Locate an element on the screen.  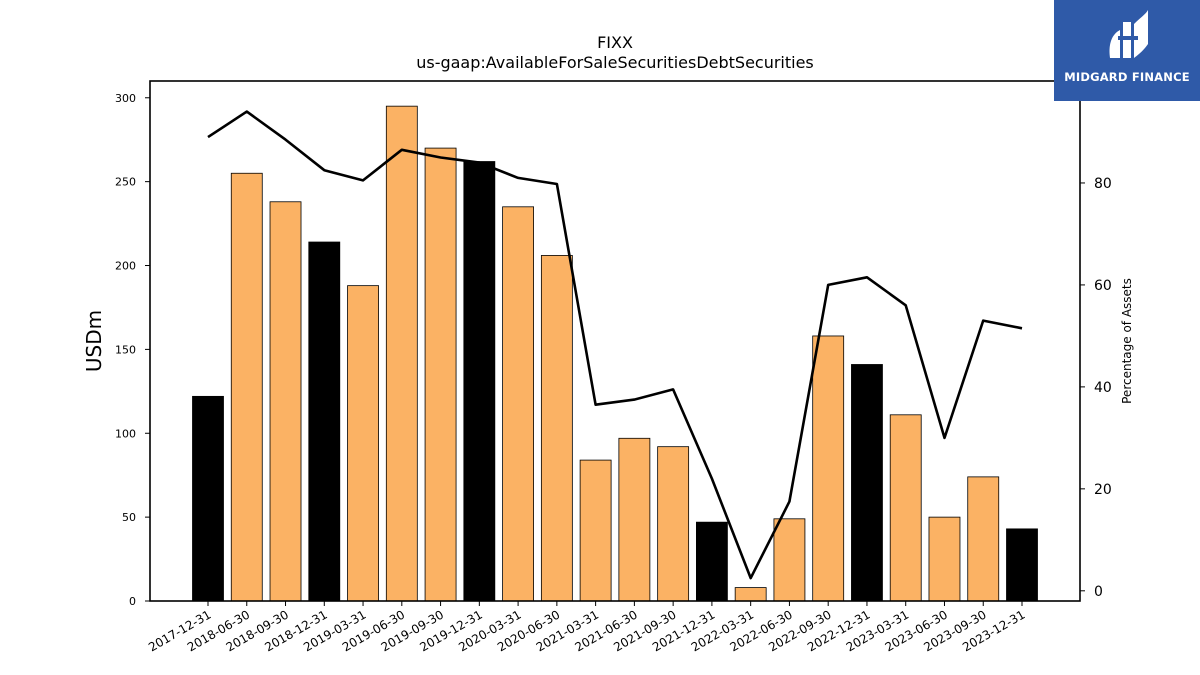
y-tick-label: 50 is located at coordinates (129, 517).